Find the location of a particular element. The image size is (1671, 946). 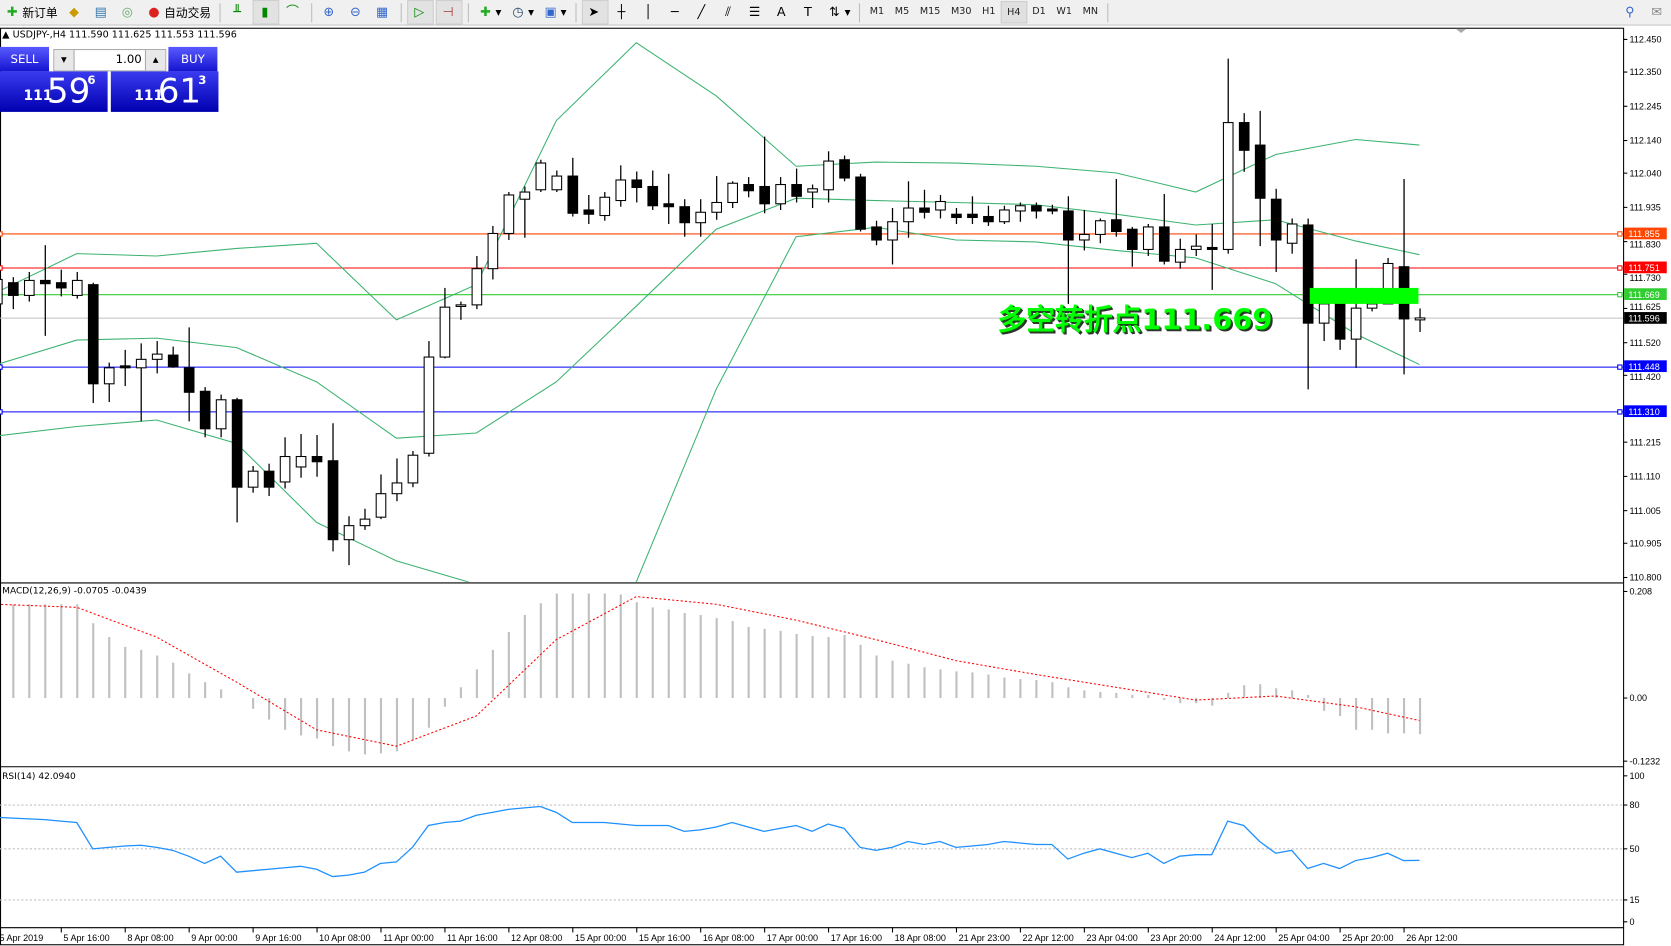

lot-size-stepper: ▼ 1.00 ▲ is located at coordinates (110, 60).